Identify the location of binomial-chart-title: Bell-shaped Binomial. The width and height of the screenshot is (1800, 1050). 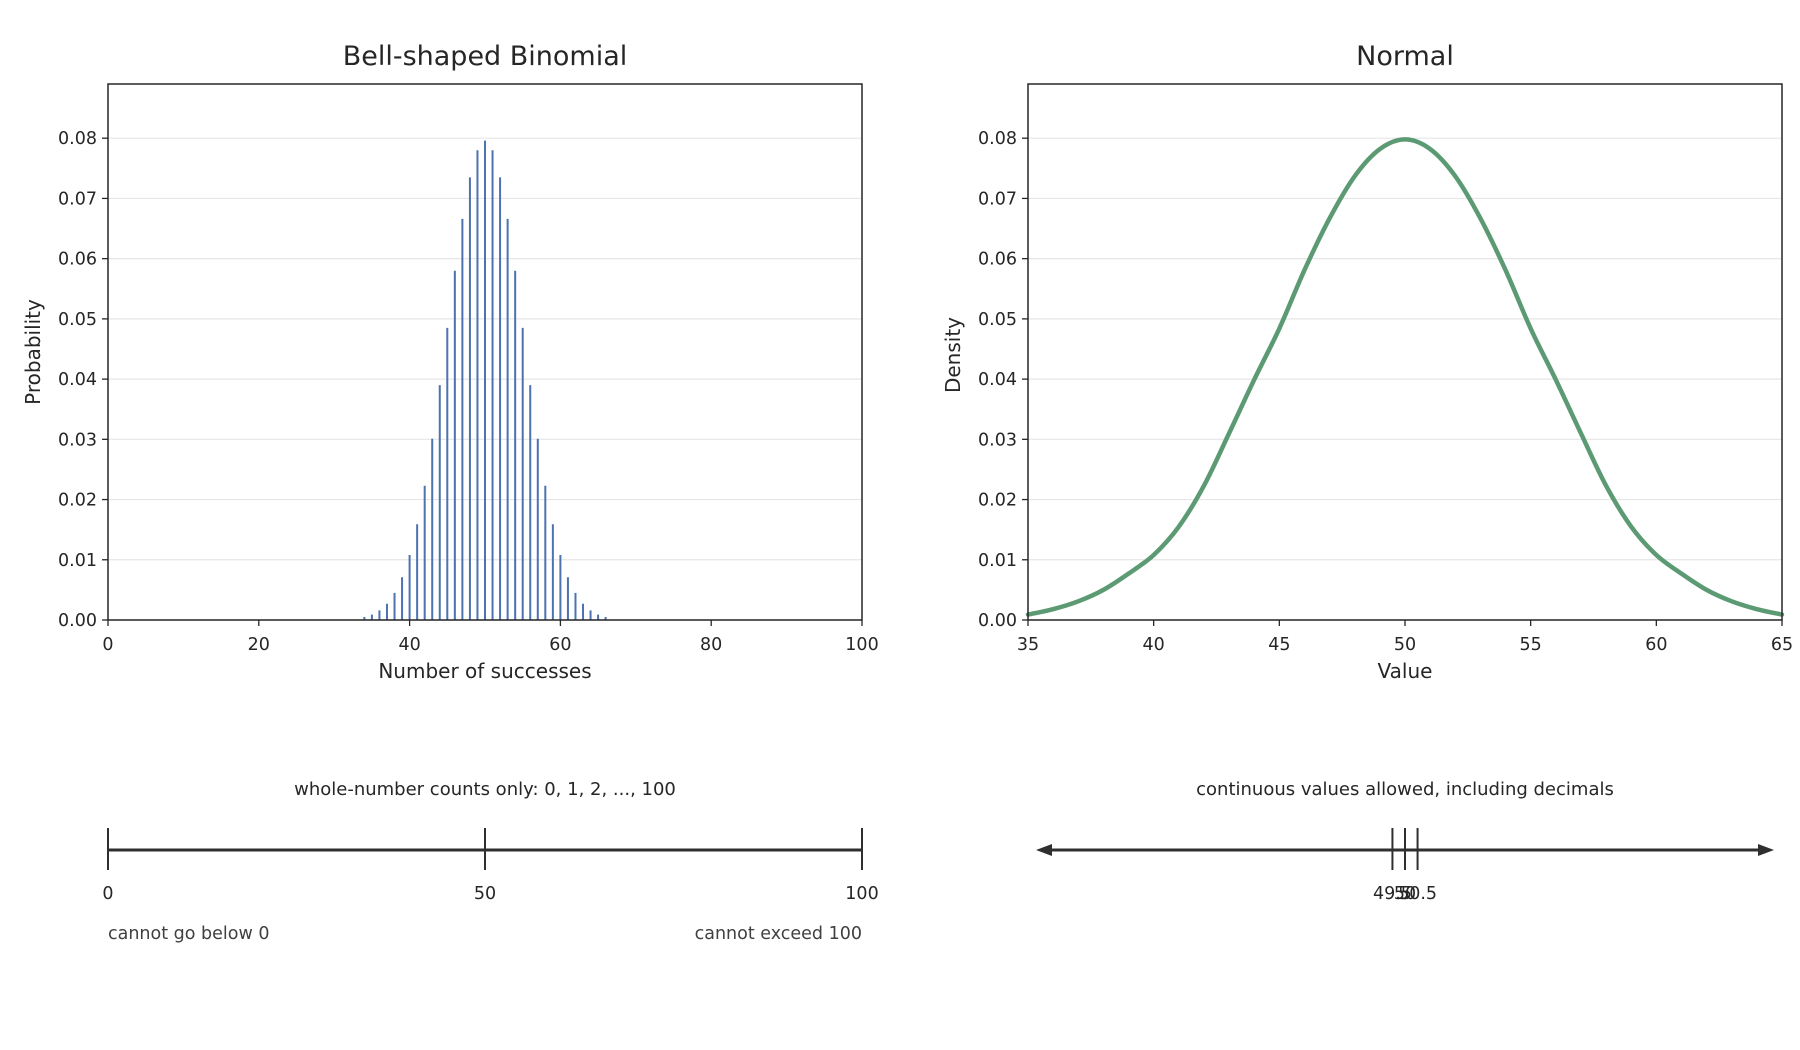
(485, 56).